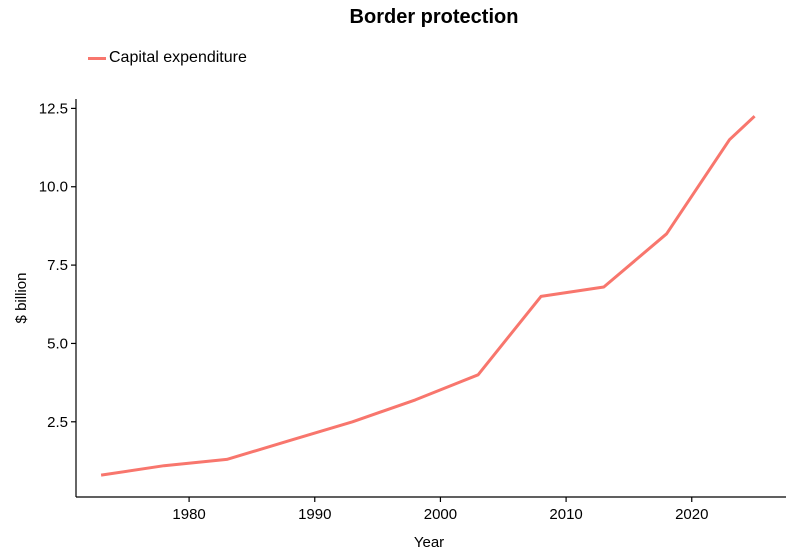 This screenshot has width=786, height=551. What do you see at coordinates (188, 514) in the screenshot?
I see `x-tick-label: 1980` at bounding box center [188, 514].